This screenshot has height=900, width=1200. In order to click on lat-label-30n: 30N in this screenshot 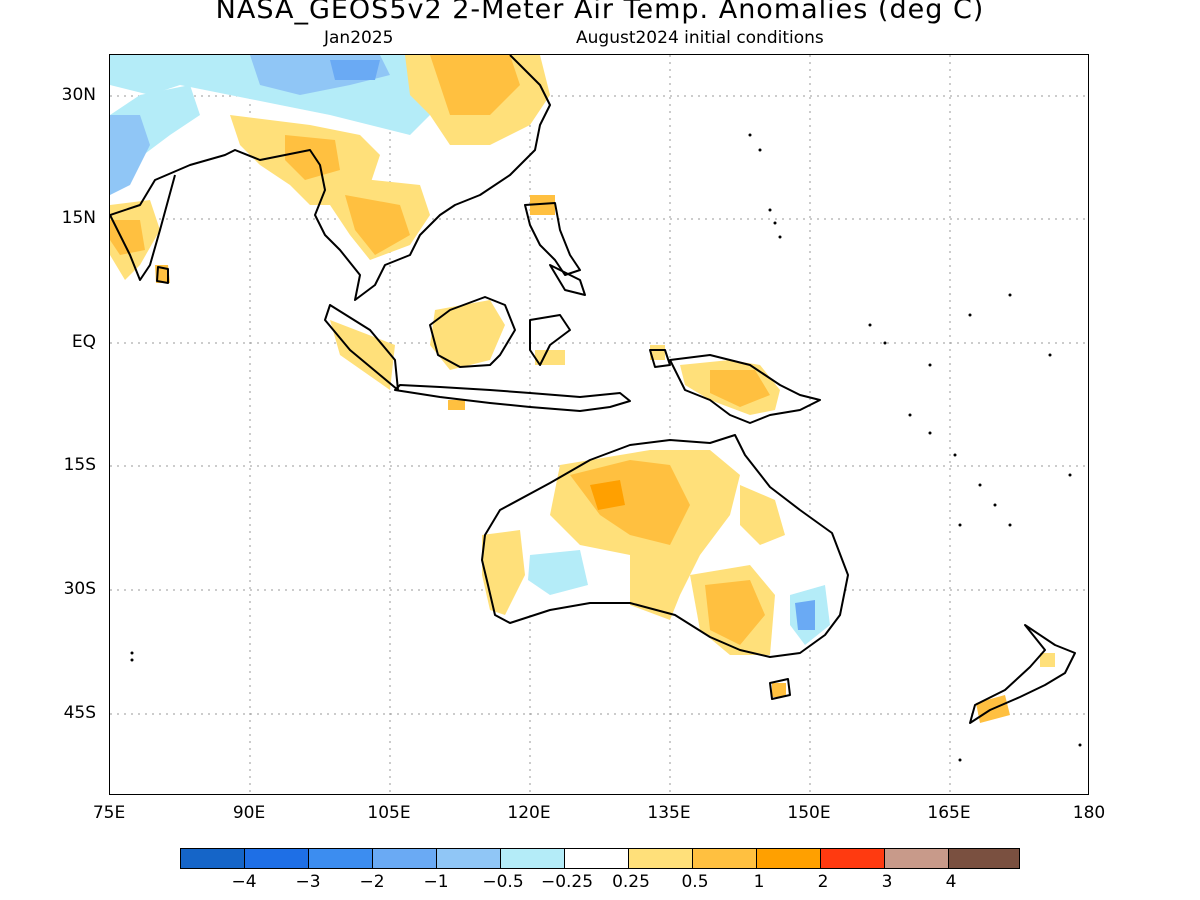, I will do `click(78, 95)`.